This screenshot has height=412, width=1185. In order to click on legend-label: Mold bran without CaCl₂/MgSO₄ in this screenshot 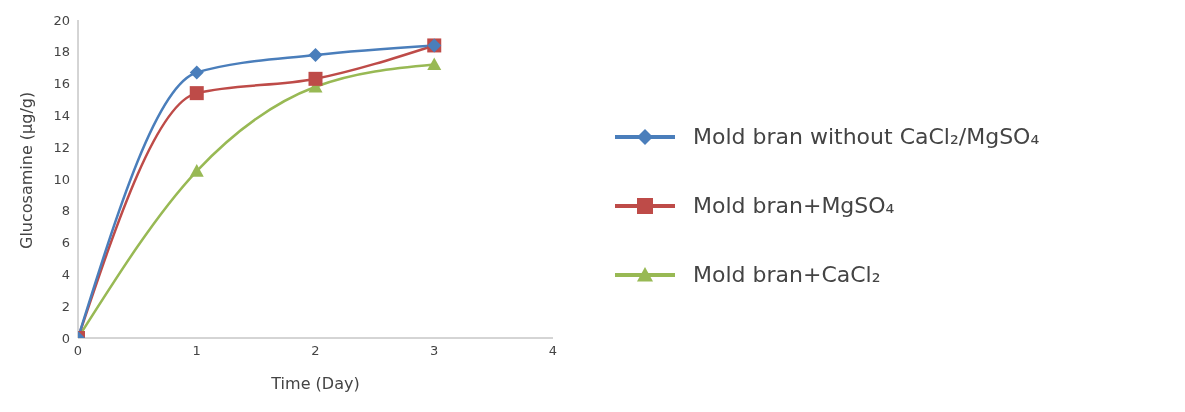, I will do `click(866, 136)`.